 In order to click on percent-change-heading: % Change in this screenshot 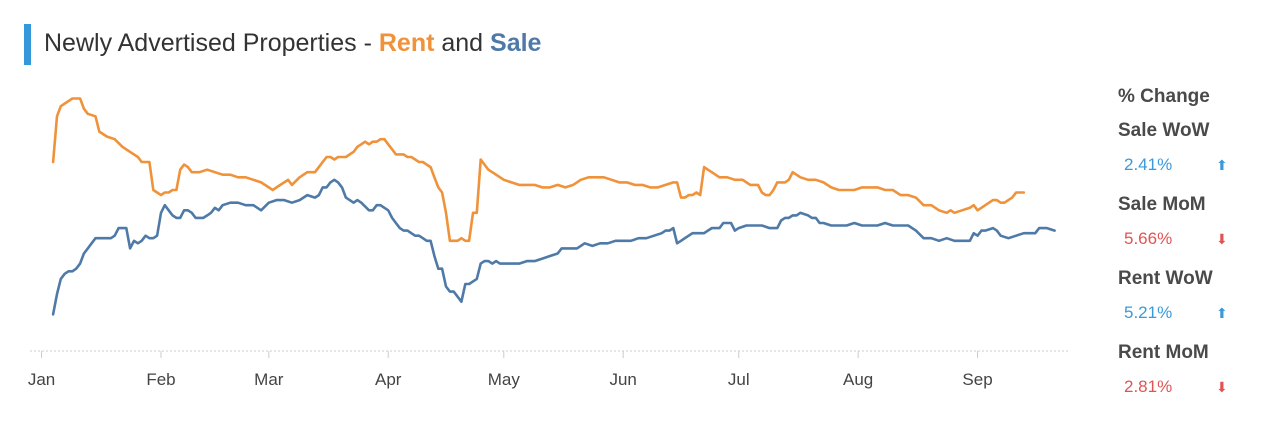, I will do `click(1188, 99)`.